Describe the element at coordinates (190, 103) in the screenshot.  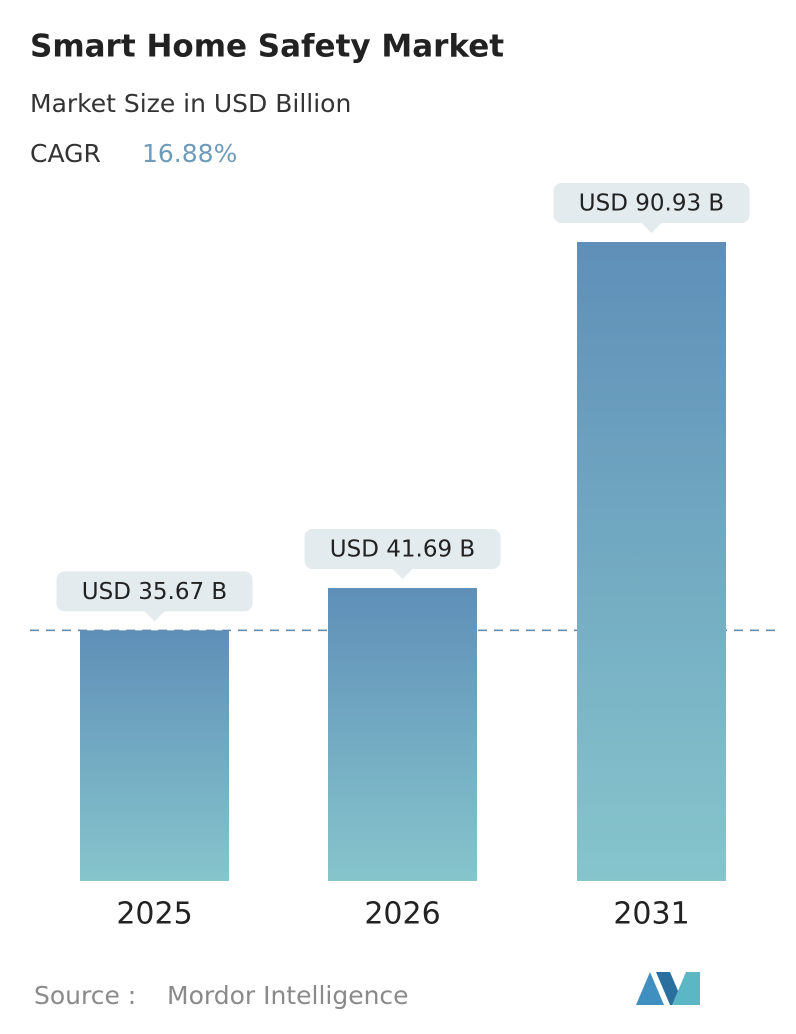
I see `chart-subtitle: Market Size in USD Billion` at that location.